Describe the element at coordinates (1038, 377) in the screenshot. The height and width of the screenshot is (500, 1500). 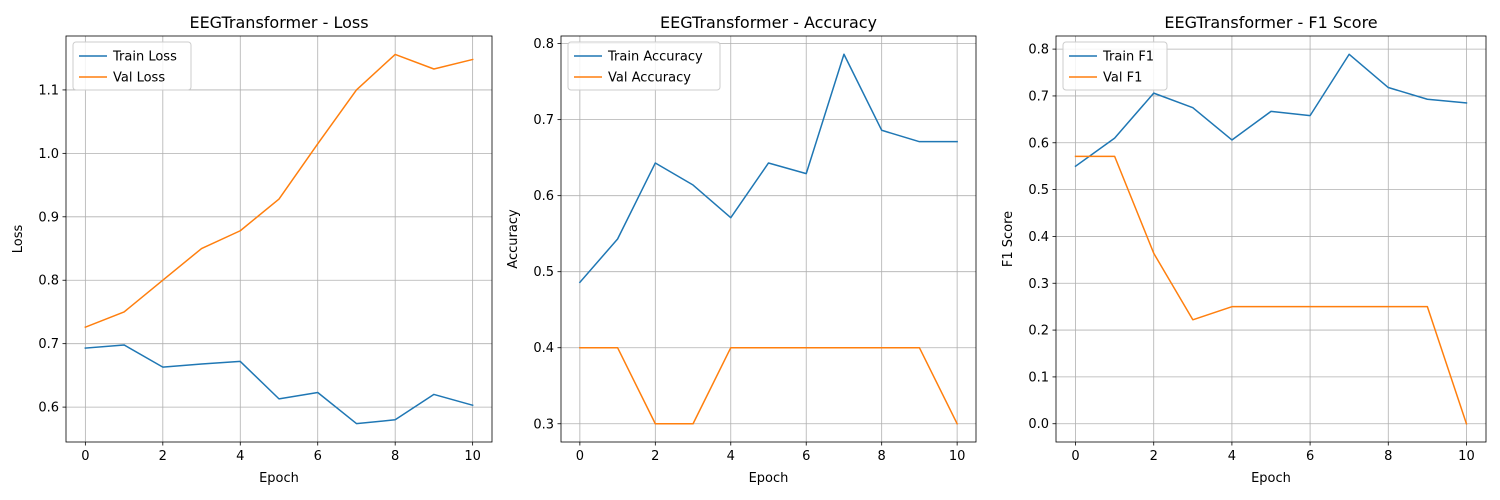
I see `y-tick-label: 0.1` at that location.